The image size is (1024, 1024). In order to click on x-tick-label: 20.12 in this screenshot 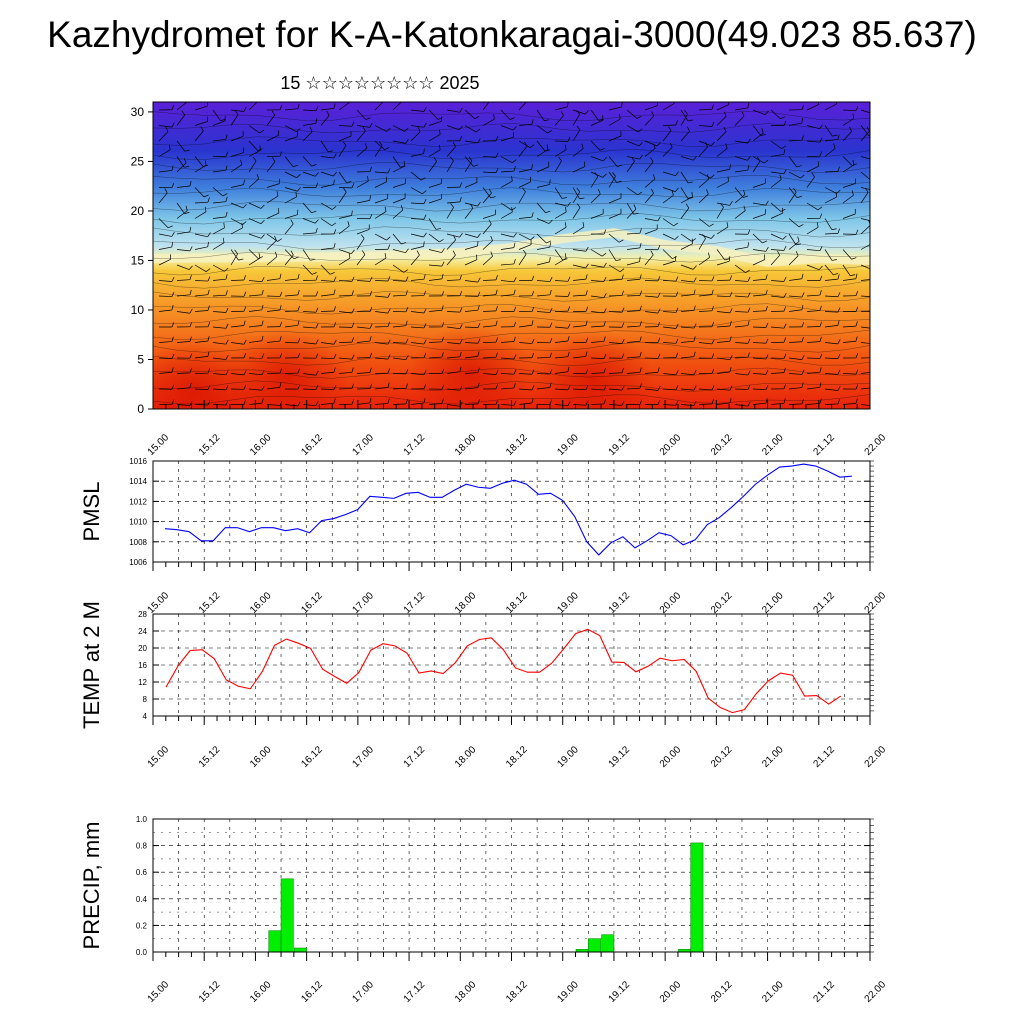, I will do `click(722, 992)`.